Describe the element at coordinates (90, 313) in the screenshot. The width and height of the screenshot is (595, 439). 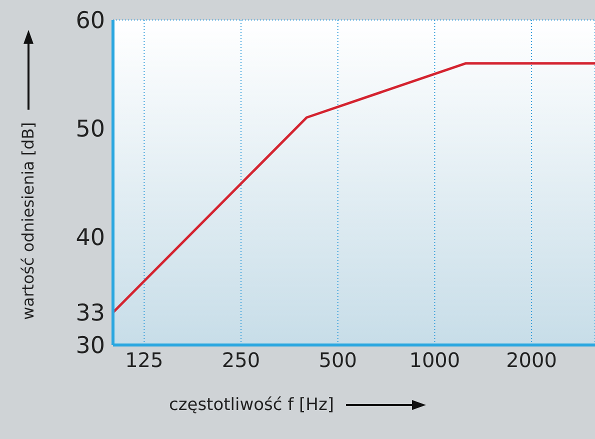
I see `y-tick-label: 33` at that location.